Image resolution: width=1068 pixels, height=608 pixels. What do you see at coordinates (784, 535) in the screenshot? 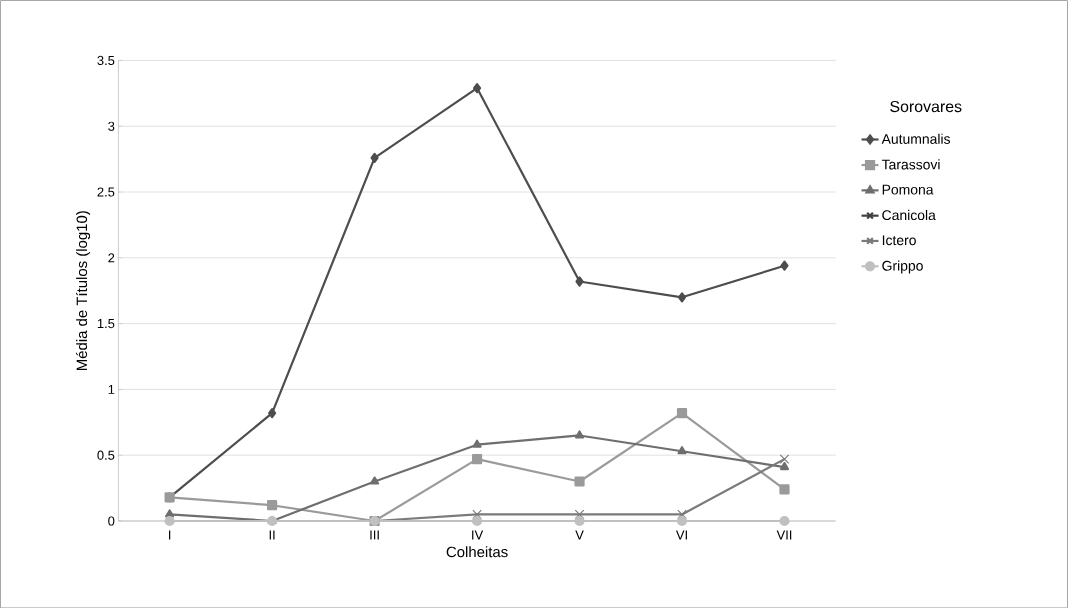
I see `x-tick-label: VII` at bounding box center [784, 535].